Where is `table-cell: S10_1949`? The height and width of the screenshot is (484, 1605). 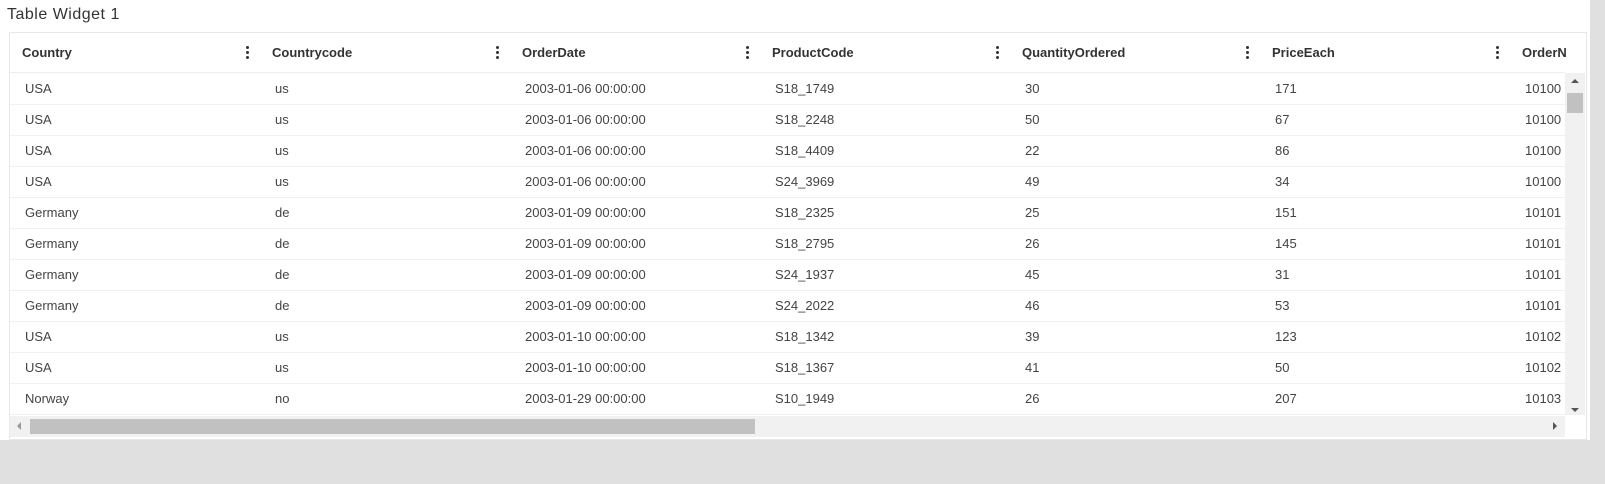 table-cell: S10_1949 is located at coordinates (805, 398).